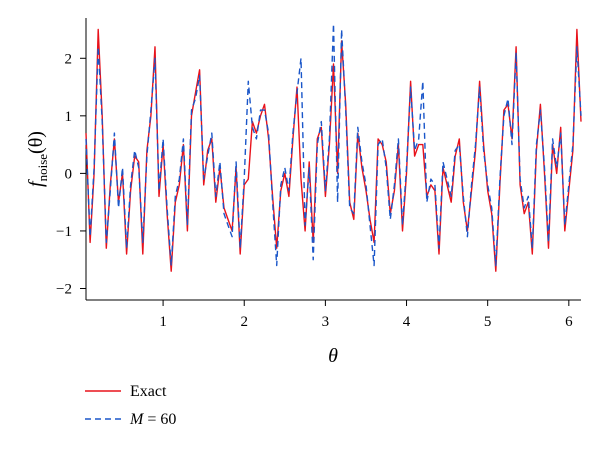 The height and width of the screenshot is (450, 600). Describe the element at coordinates (163, 322) in the screenshot. I see `x-tick-label-1: 1` at that location.